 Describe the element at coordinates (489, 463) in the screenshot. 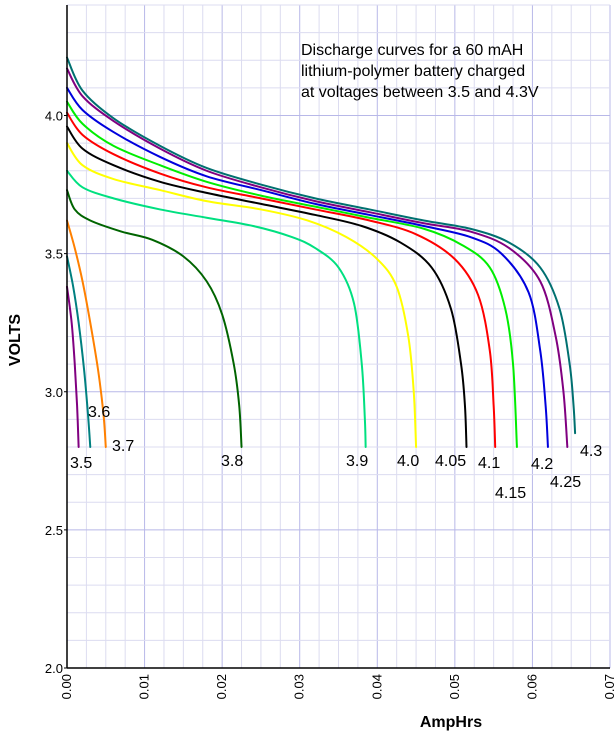

I see `curve-label-4-1: 4.1` at that location.